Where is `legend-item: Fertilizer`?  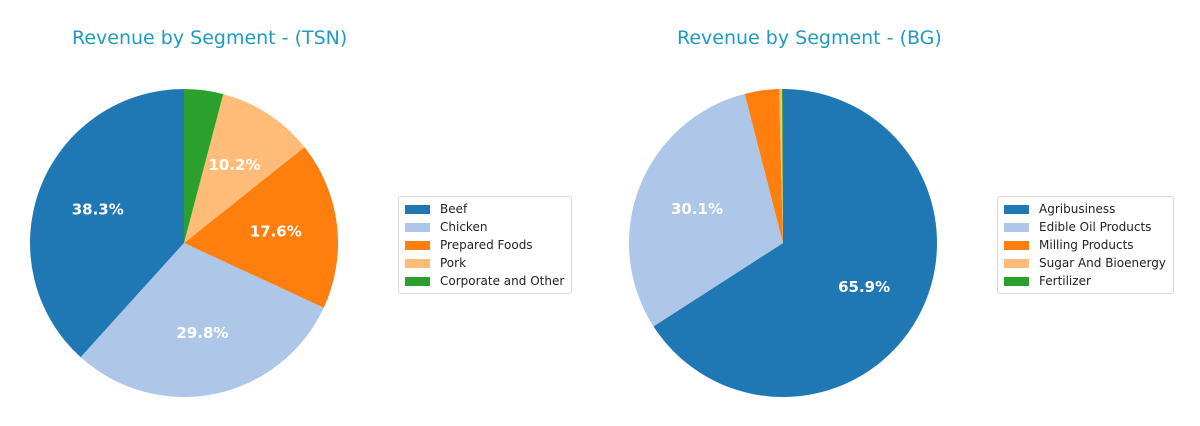
legend-item: Fertilizer is located at coordinates (1085, 281).